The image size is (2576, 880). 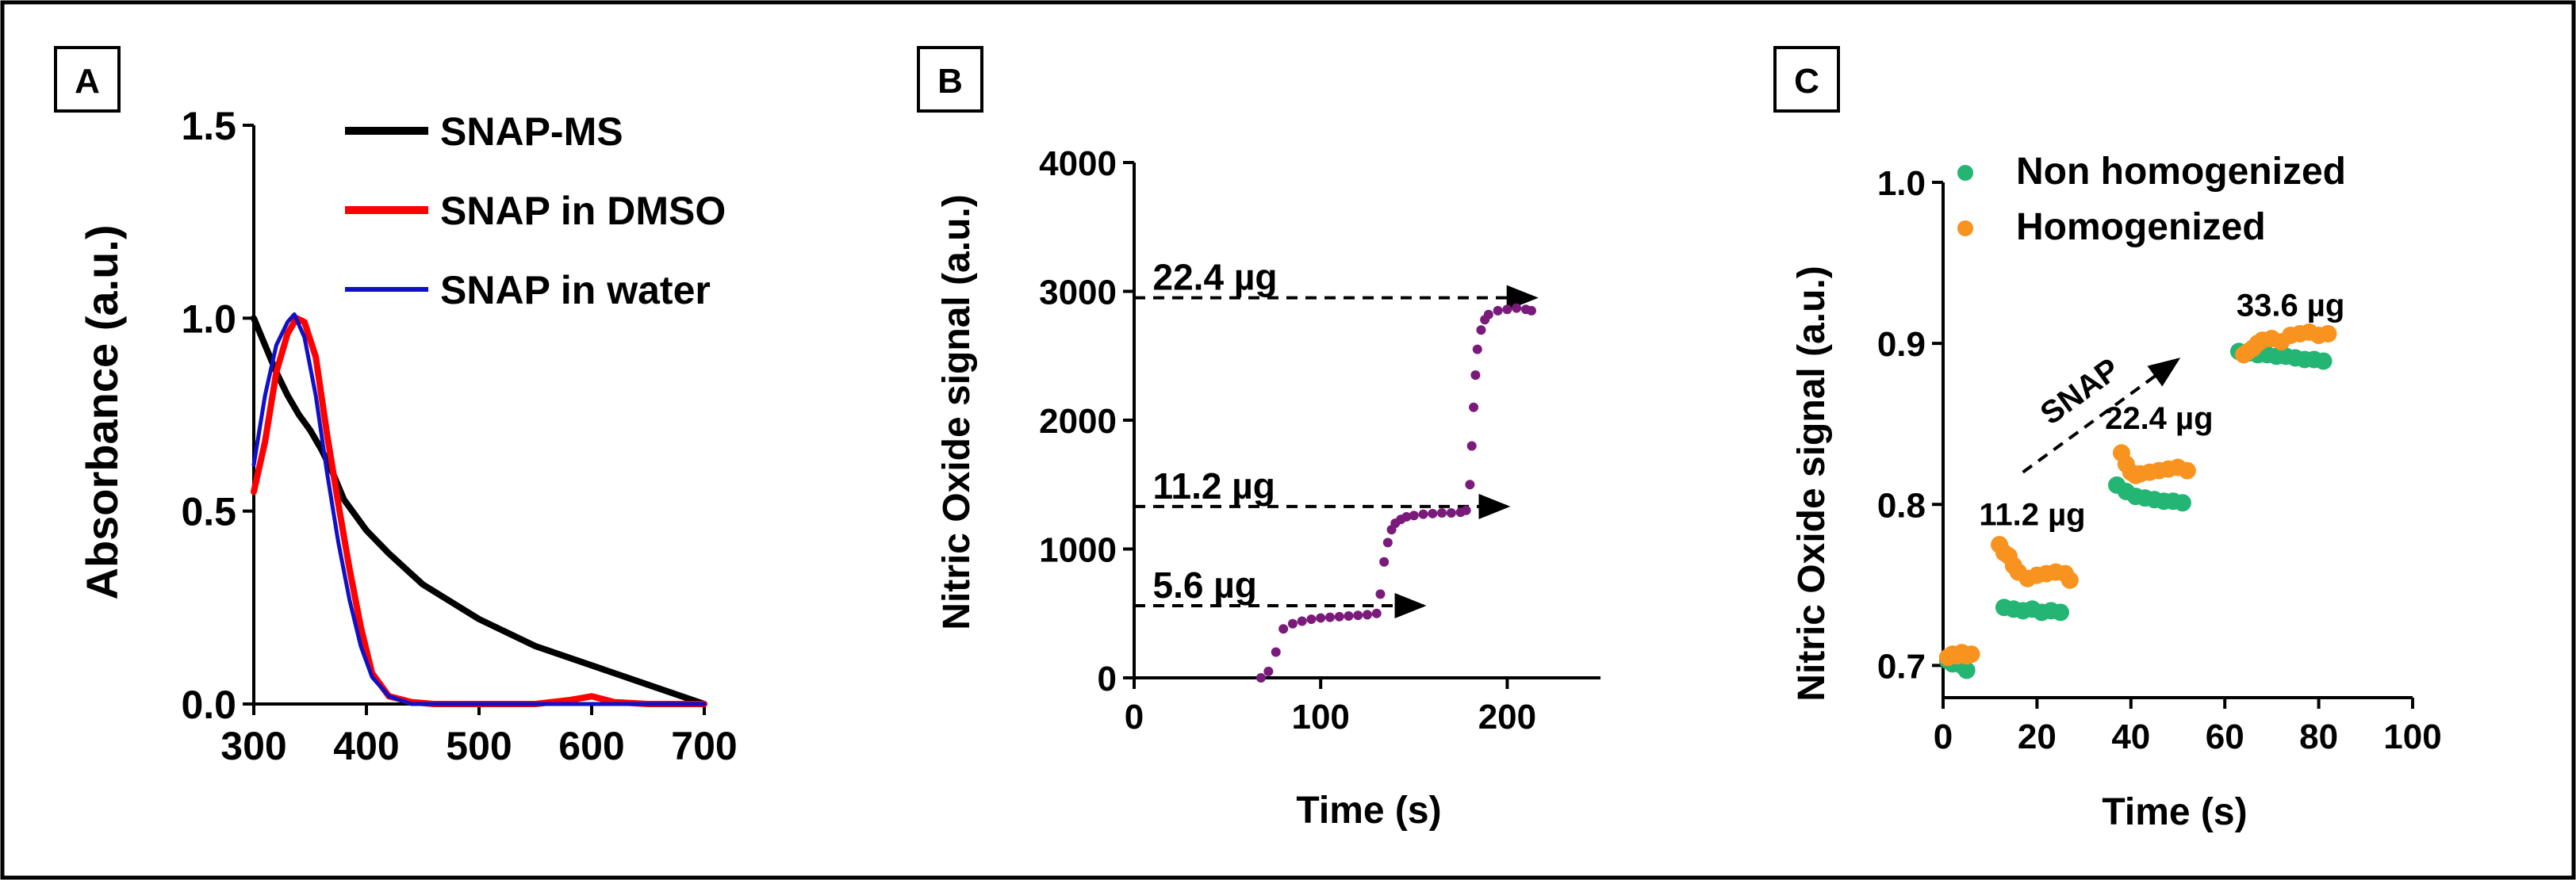 I want to click on panel-c-label: C, so click(x=1807, y=82).